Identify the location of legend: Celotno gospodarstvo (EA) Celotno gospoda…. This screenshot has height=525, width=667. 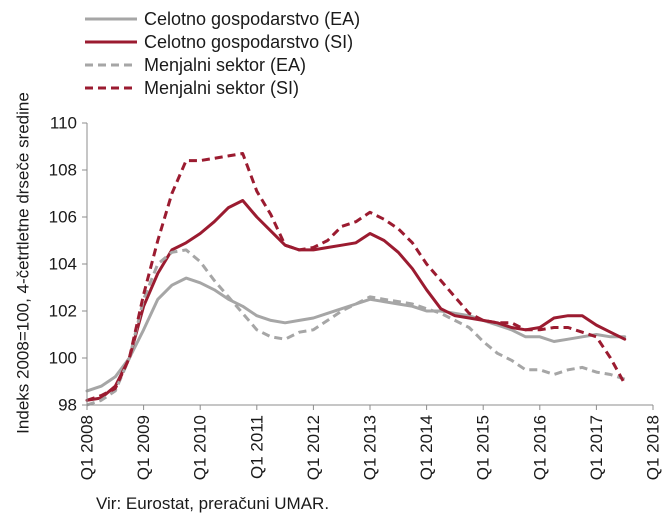
(222, 53).